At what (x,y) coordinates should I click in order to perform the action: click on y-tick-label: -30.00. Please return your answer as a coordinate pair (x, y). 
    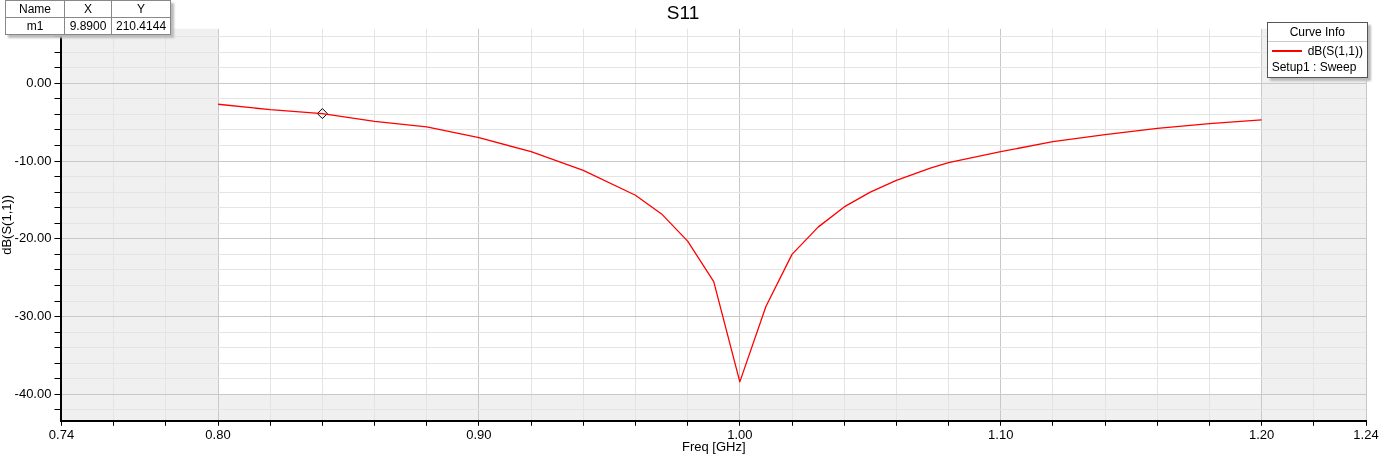
    Looking at the image, I should click on (33, 316).